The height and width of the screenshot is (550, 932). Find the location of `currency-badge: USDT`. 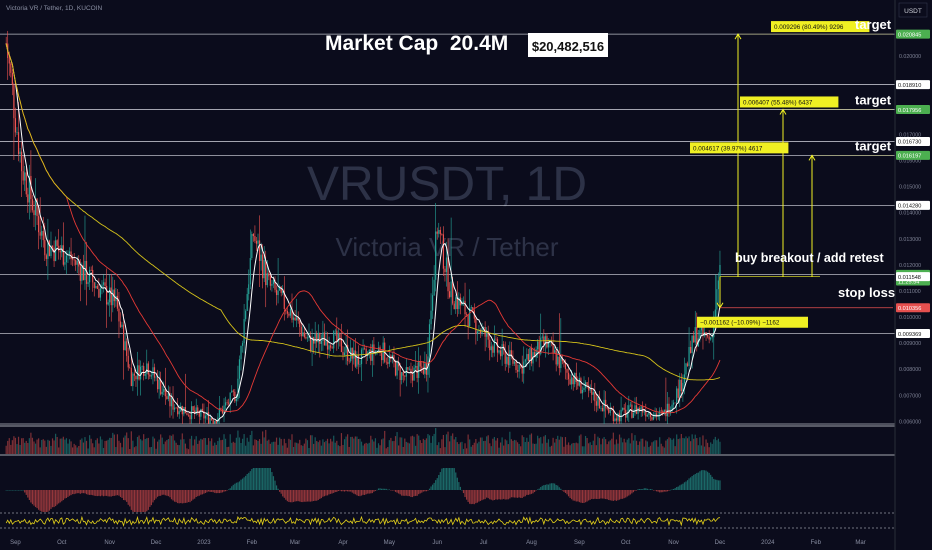

currency-badge: USDT is located at coordinates (913, 10).